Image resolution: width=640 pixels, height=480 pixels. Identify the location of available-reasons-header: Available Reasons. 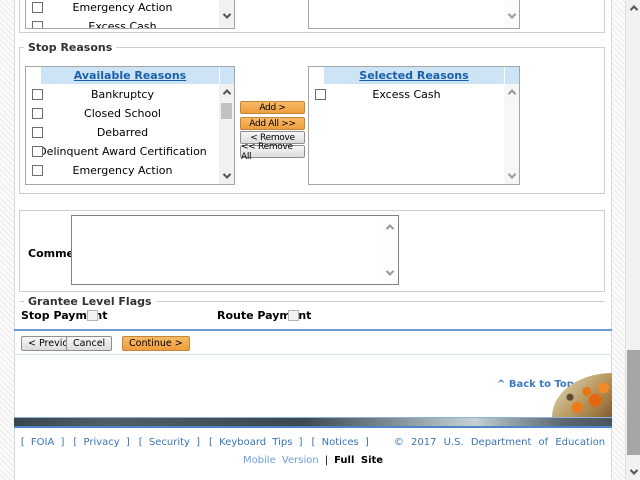
(130, 75).